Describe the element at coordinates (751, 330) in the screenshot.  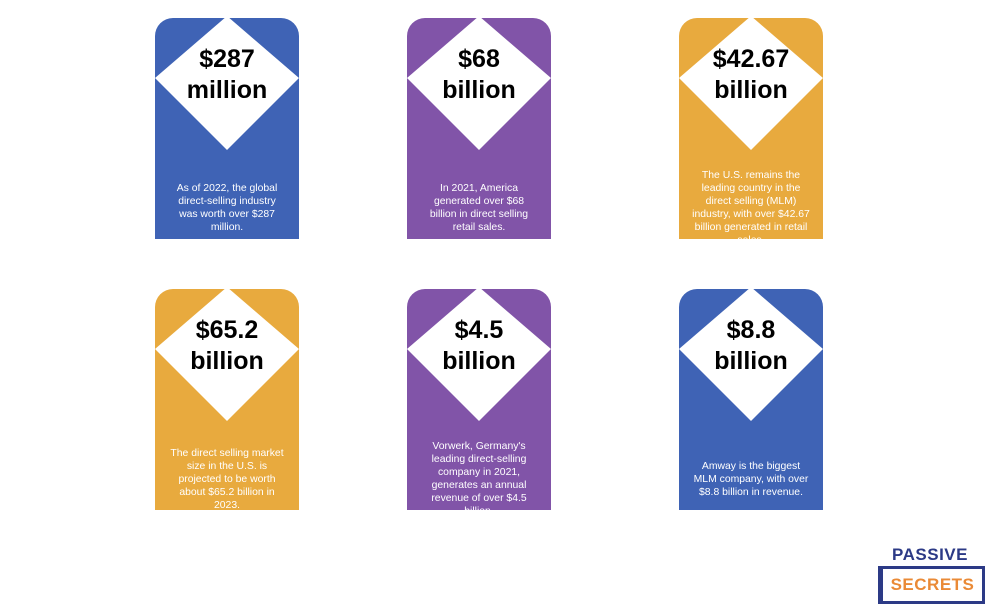
I see `headline: $8.8` at that location.